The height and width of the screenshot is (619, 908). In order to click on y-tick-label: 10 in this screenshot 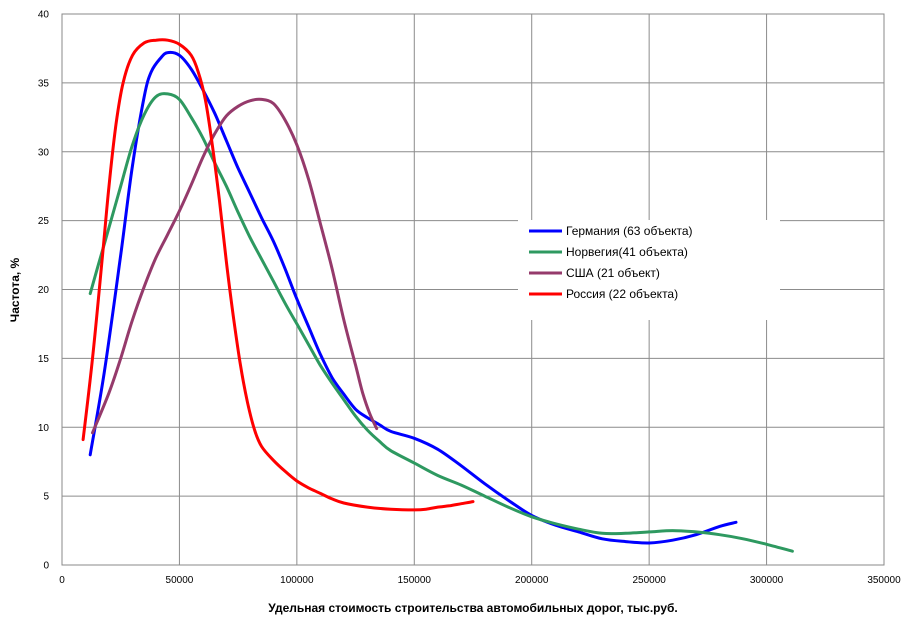, I will do `click(44, 428)`.